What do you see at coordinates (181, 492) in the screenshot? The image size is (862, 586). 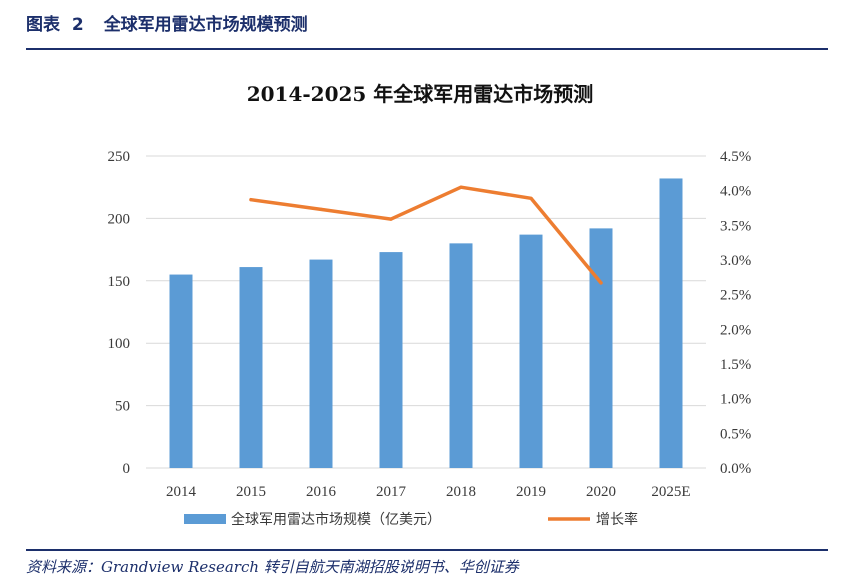 I see `x-tick-label: 2014` at bounding box center [181, 492].